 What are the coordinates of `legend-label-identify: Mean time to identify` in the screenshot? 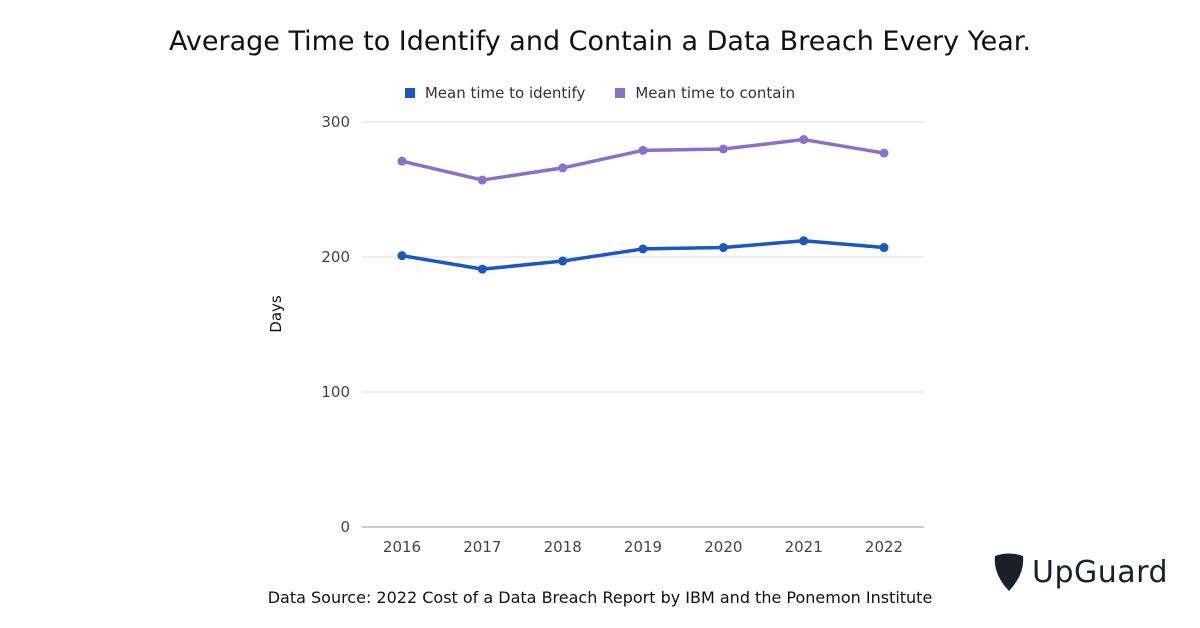 It's located at (505, 93).